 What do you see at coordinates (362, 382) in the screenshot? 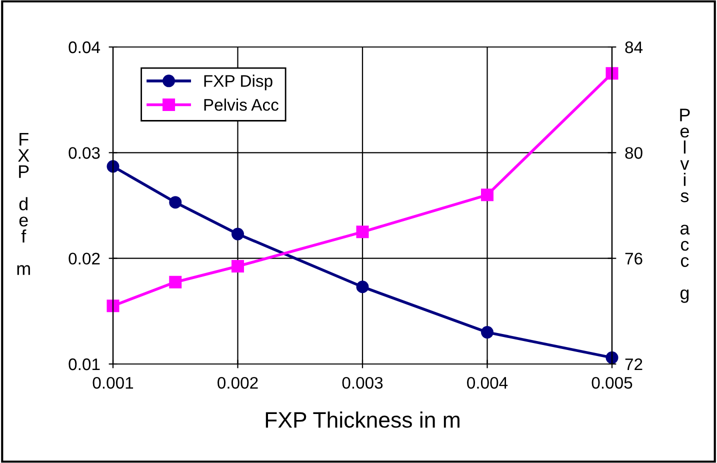
I see `x-tick-label: 0.003` at bounding box center [362, 382].